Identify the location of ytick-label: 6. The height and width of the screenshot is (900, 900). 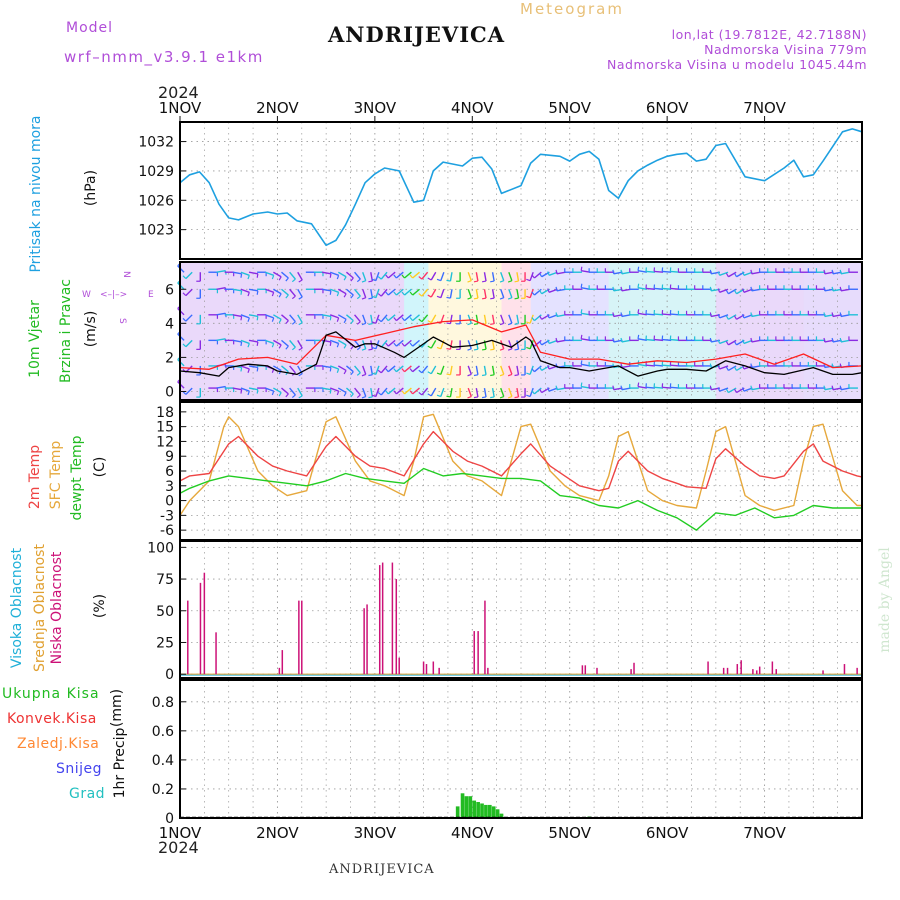
(169, 290).